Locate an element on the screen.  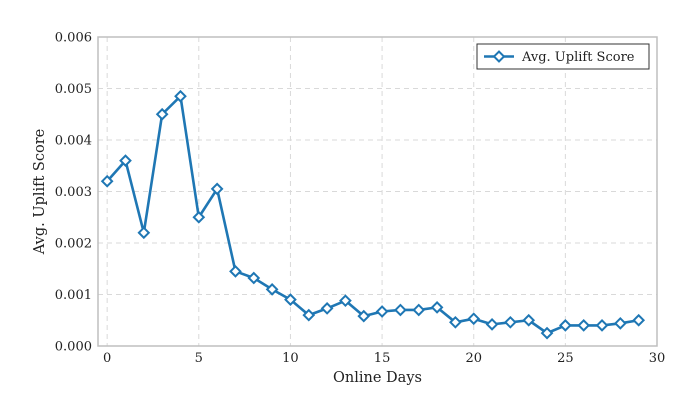
x-tick-label: 0 is located at coordinates (107, 358).